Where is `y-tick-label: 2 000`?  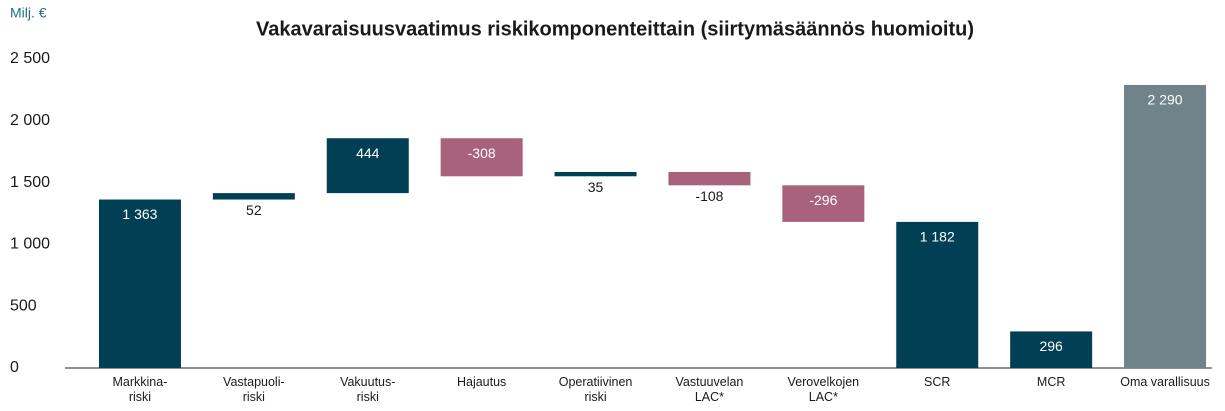
y-tick-label: 2 000 is located at coordinates (30, 120).